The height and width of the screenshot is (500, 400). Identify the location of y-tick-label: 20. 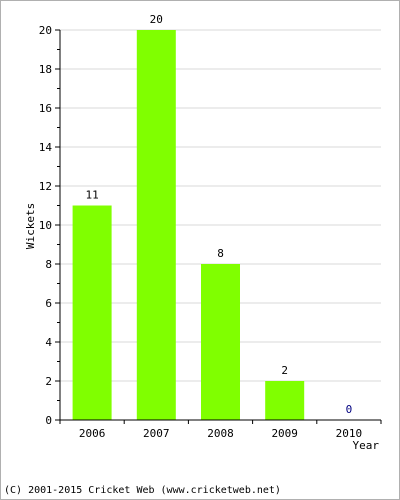
(45, 30).